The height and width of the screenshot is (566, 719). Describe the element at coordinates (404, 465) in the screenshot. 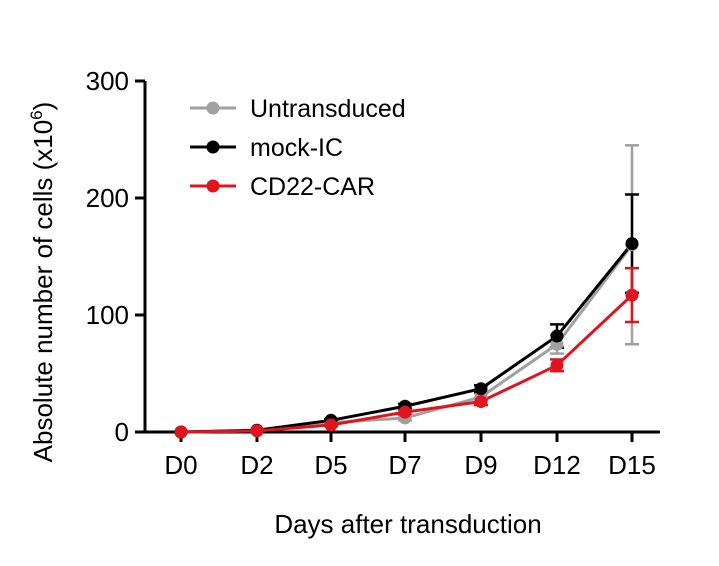

I see `x-tick-label: D7` at that location.